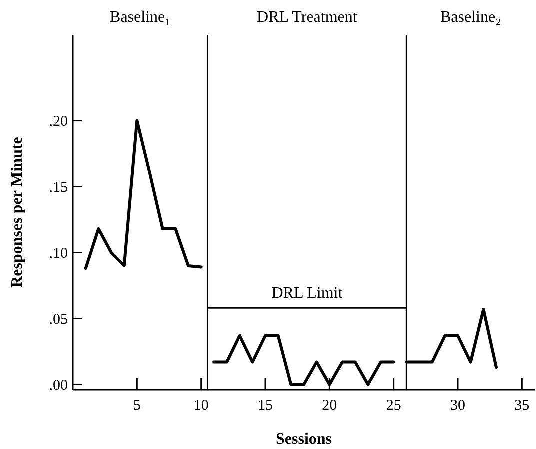  I want to click on x-tick-label: 15, so click(265, 406).